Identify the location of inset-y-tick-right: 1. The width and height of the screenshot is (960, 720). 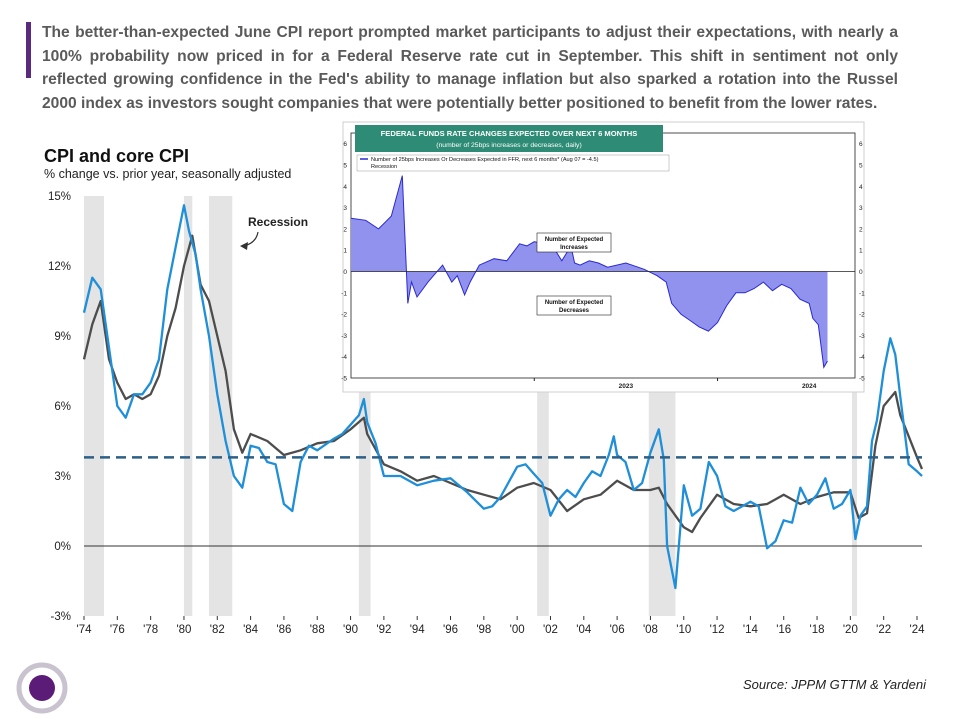
(861, 251).